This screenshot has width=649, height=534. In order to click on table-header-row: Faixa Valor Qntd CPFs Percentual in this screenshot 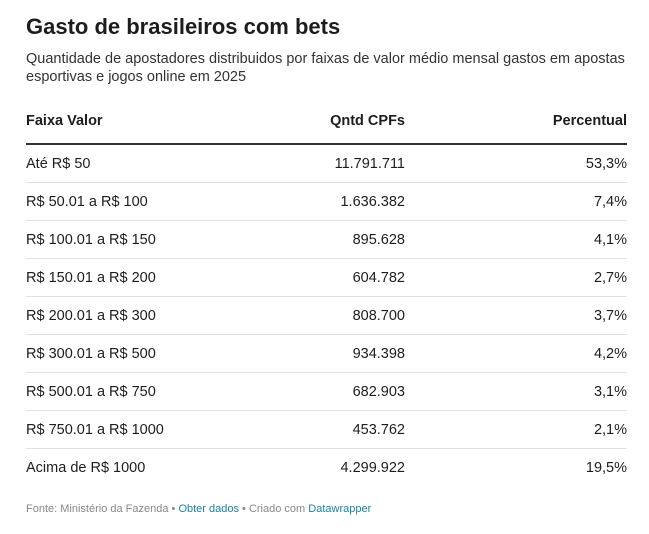, I will do `click(326, 129)`.